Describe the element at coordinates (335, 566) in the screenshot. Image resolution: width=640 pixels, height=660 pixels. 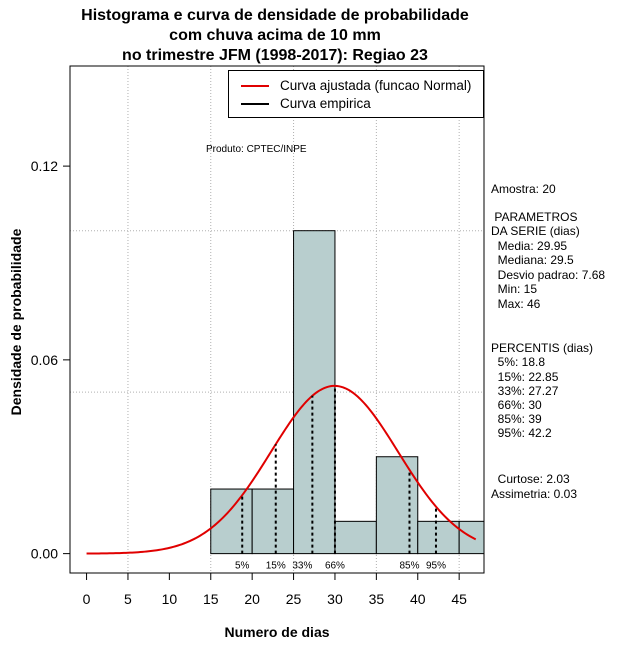
I see `percentile-label: 66%` at that location.